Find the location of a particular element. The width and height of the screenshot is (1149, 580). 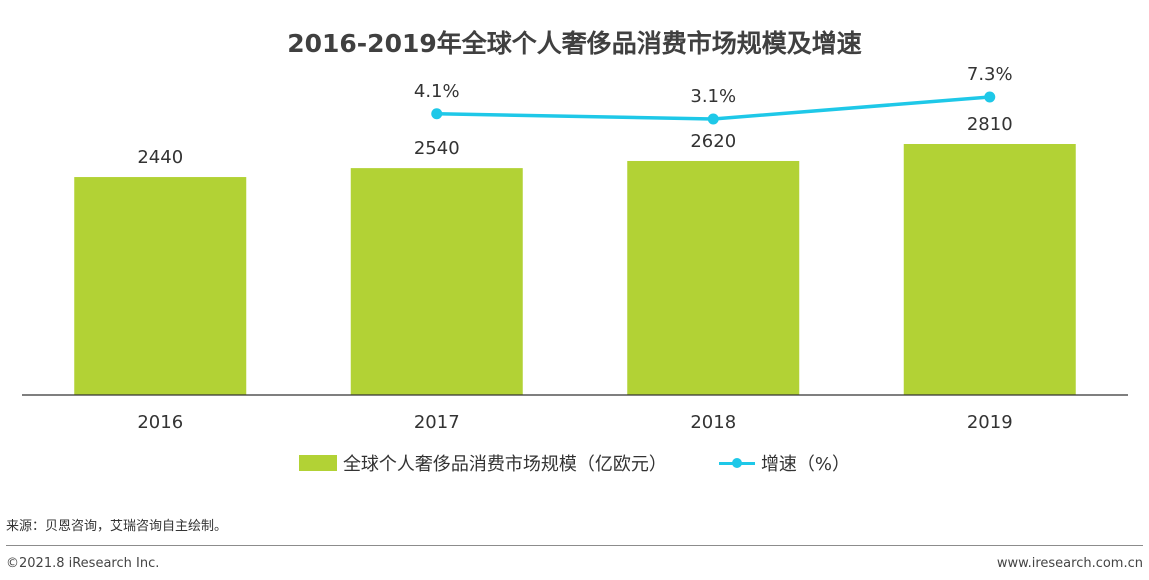

footer-divider is located at coordinates (574, 545).